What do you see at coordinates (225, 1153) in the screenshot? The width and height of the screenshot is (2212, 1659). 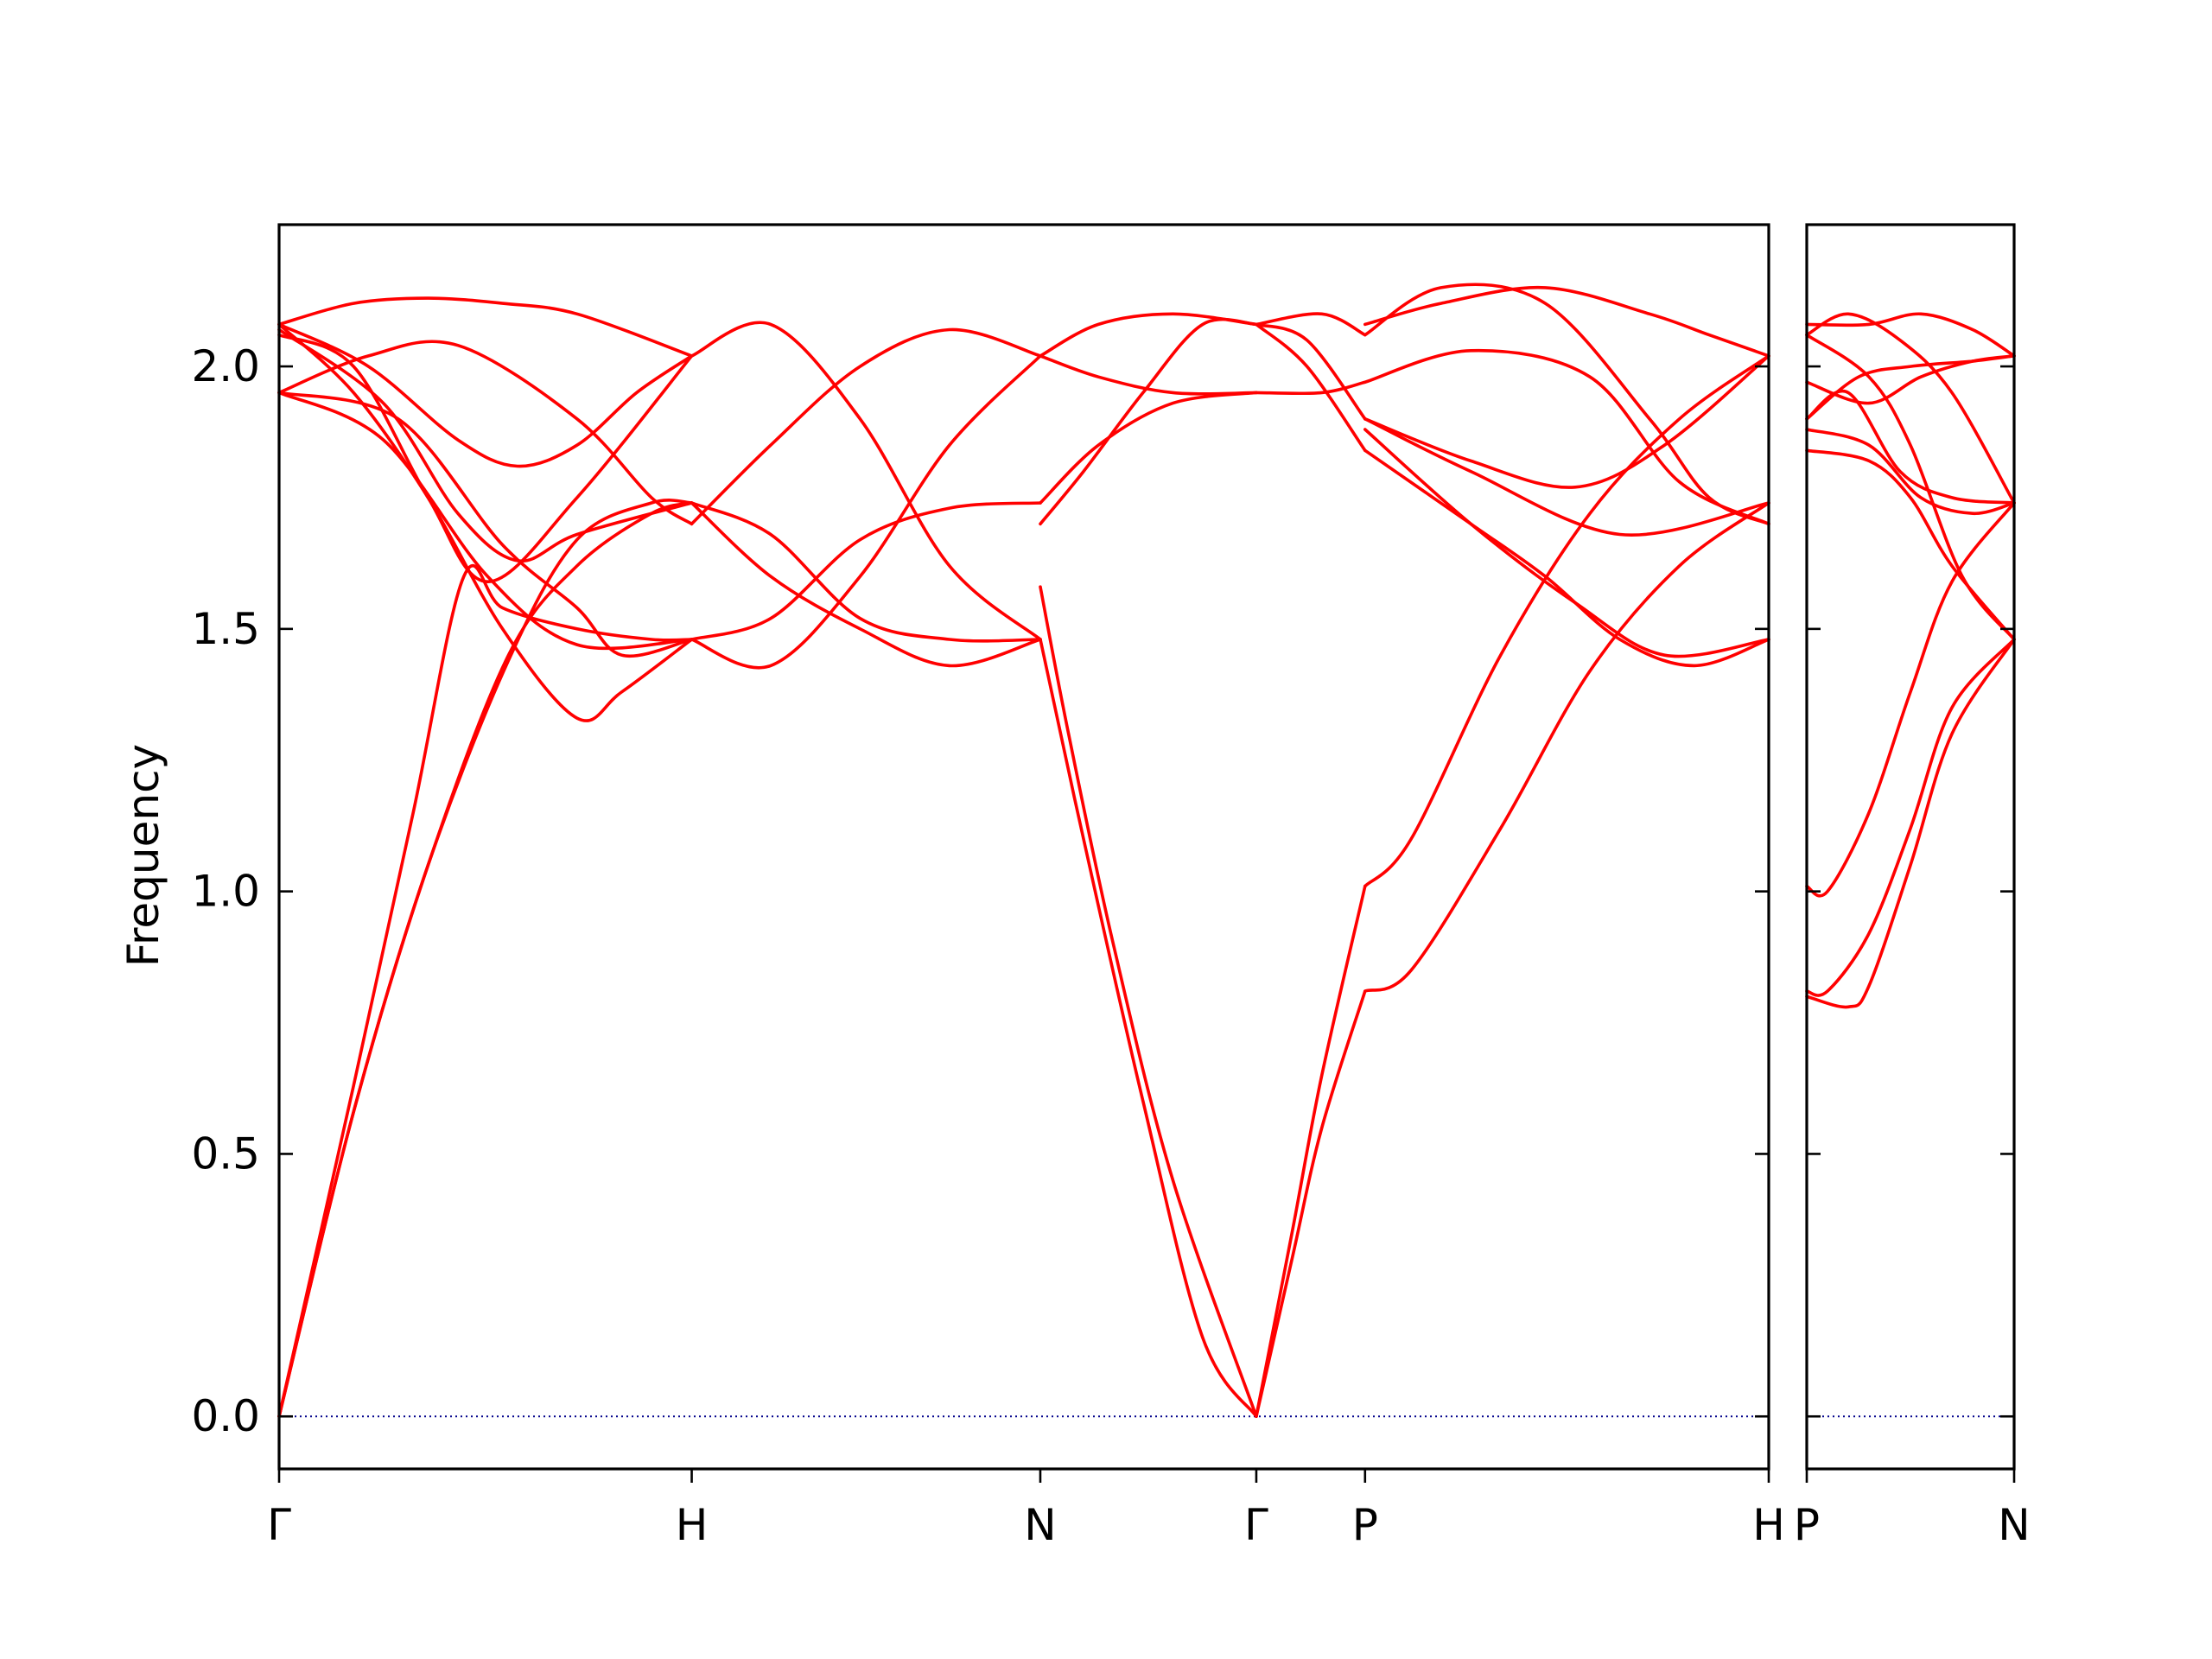 I see `y-tick-label: 0.5` at bounding box center [225, 1153].